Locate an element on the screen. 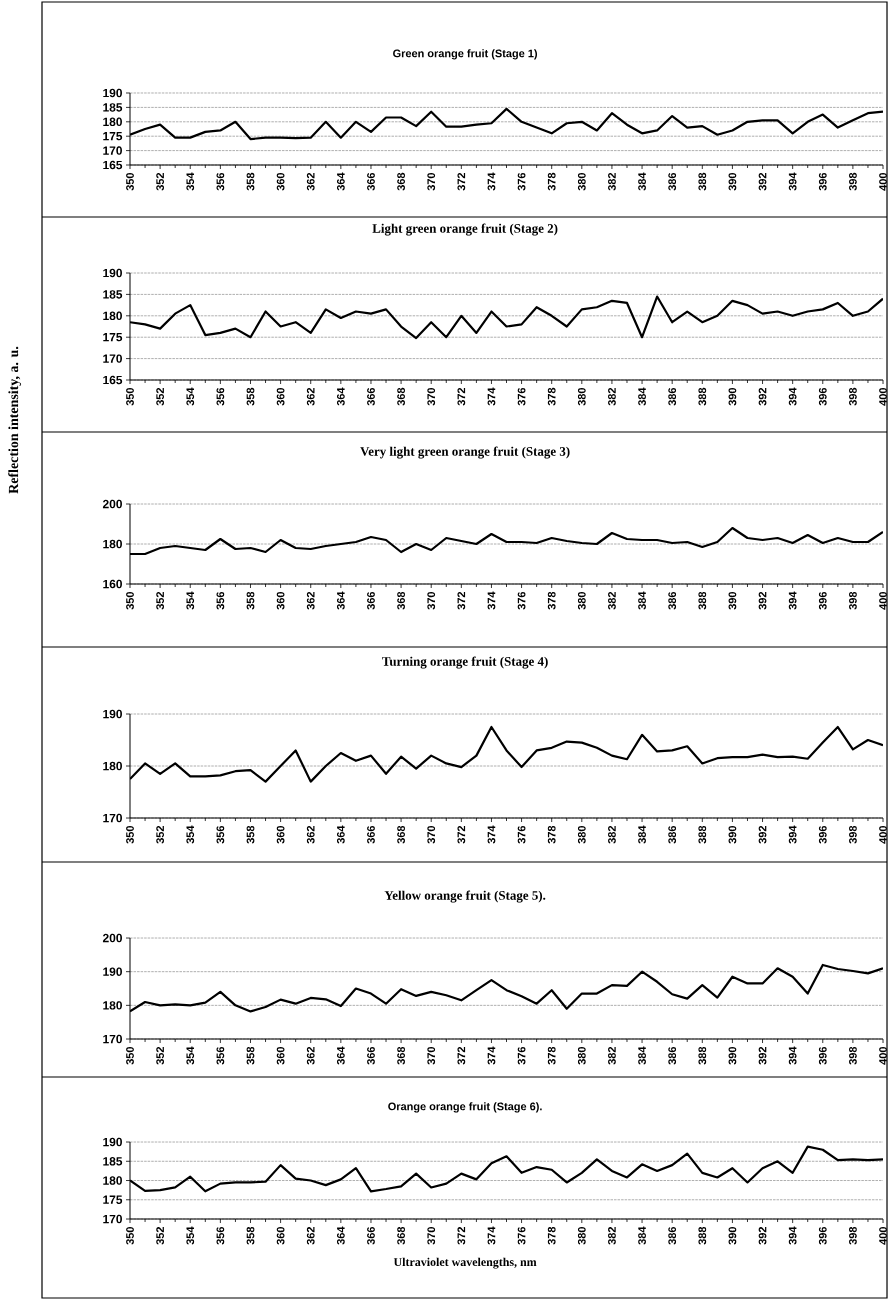 The height and width of the screenshot is (1300, 889). y-tick-label: 200 is located at coordinates (112, 938).